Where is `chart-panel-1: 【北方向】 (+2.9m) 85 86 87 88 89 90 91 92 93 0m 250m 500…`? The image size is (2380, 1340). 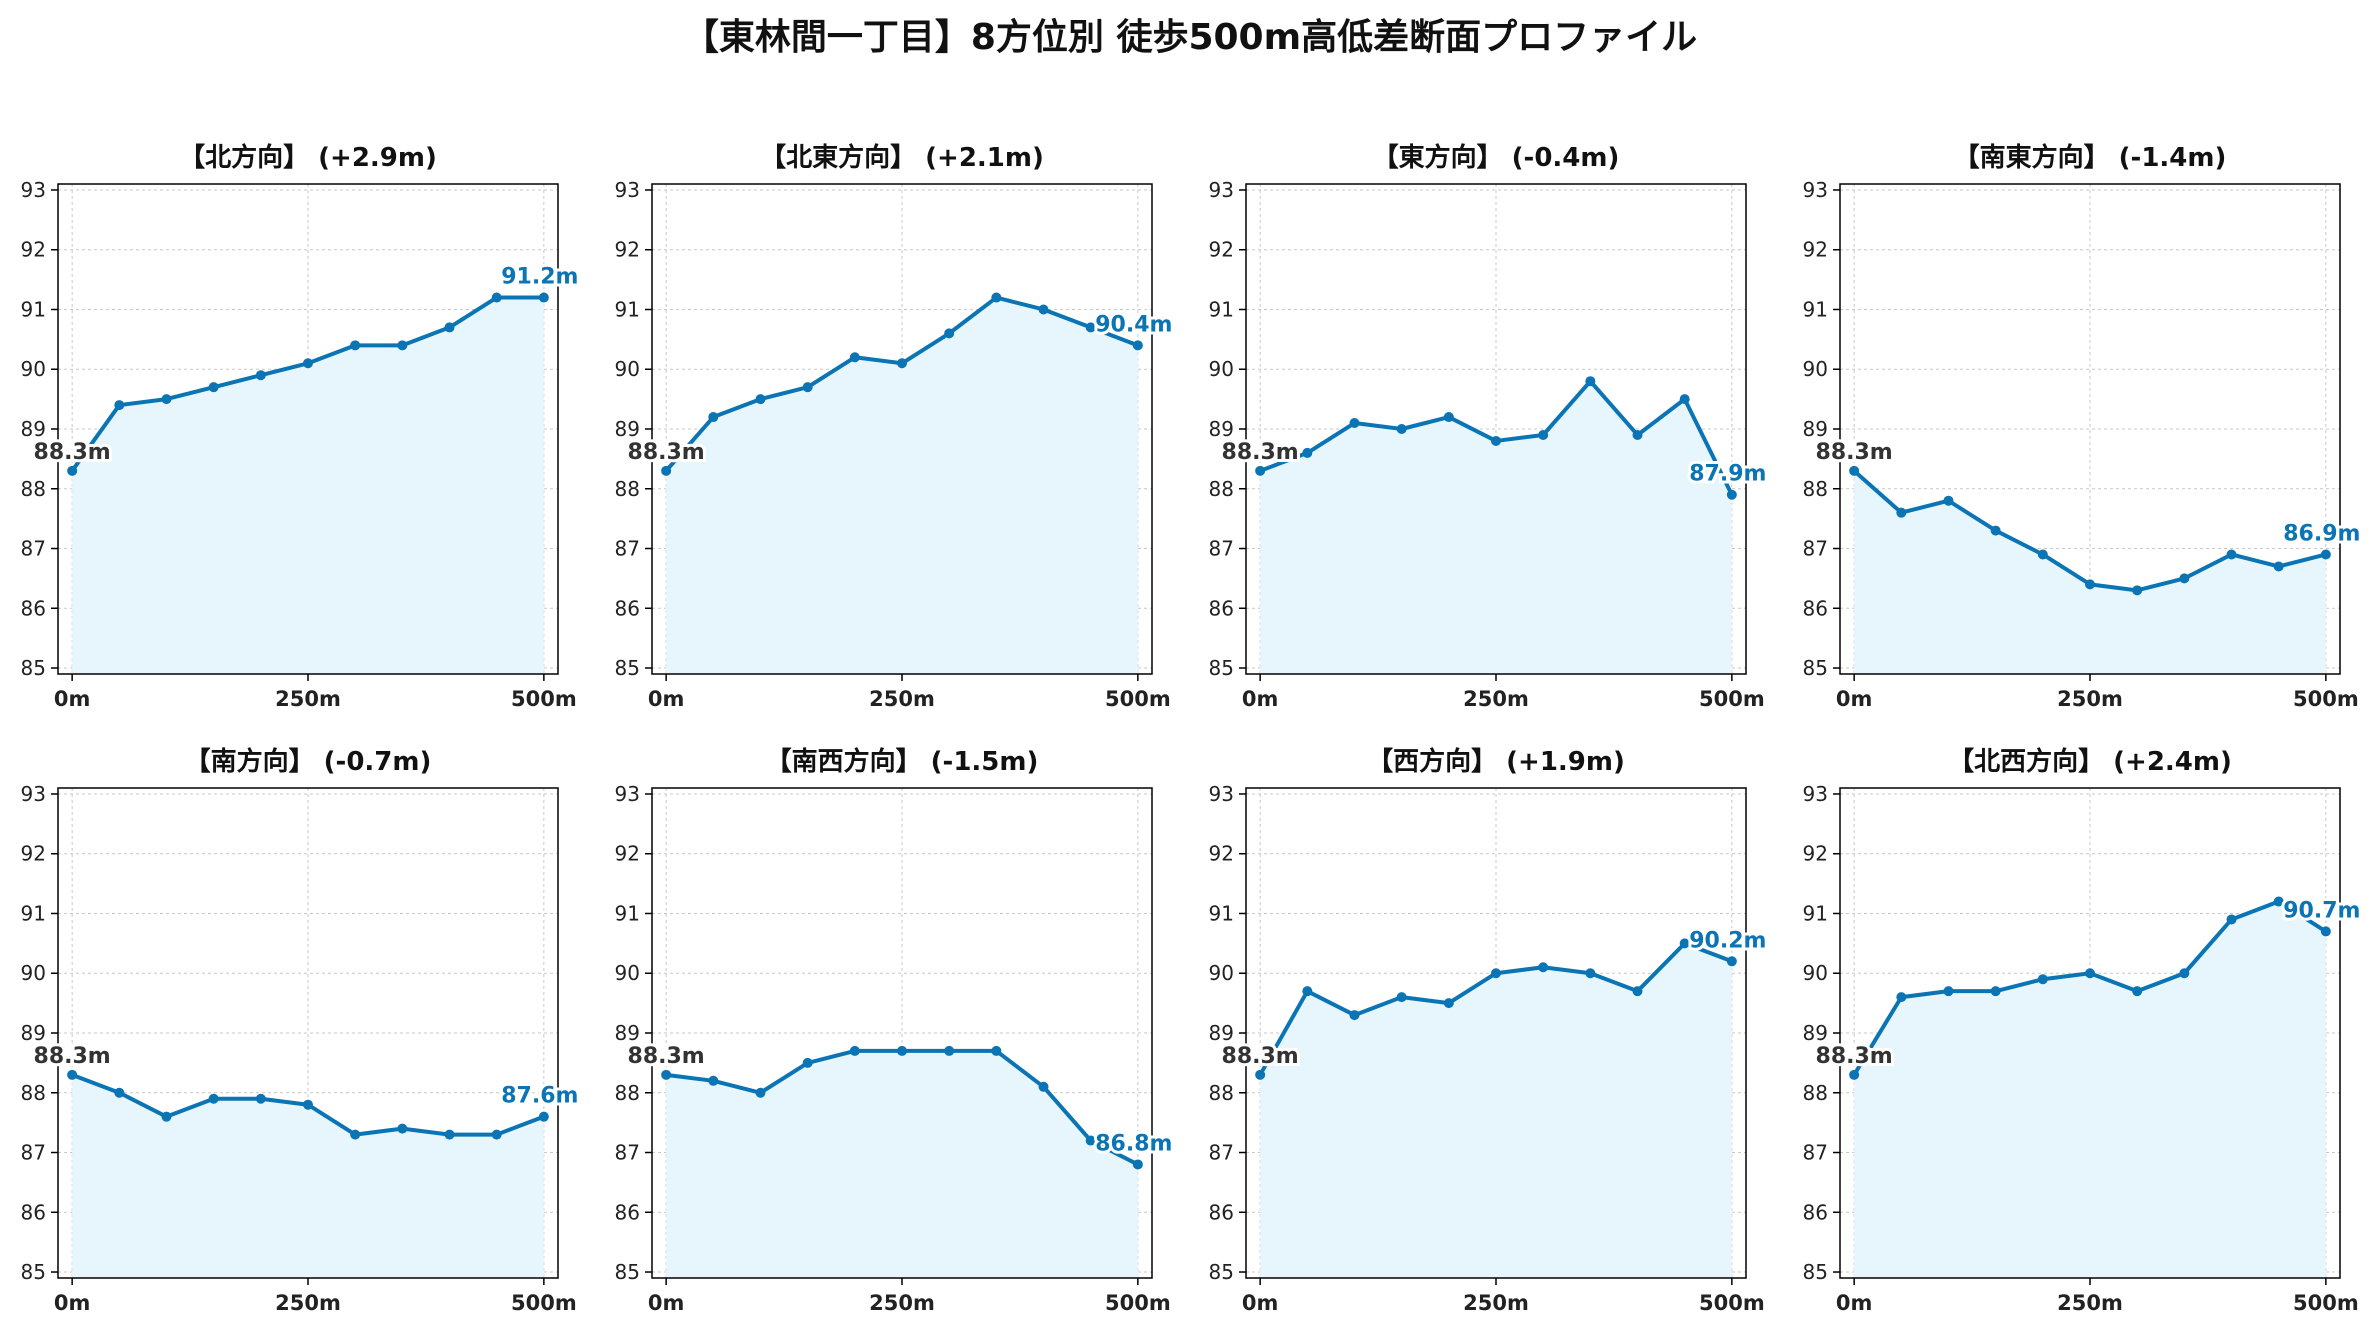
chart-panel-1: 【北方向】 (+2.9m) 85 86 87 88 89 90 91 92 93 0m 250m 500… is located at coordinates (301, 426).